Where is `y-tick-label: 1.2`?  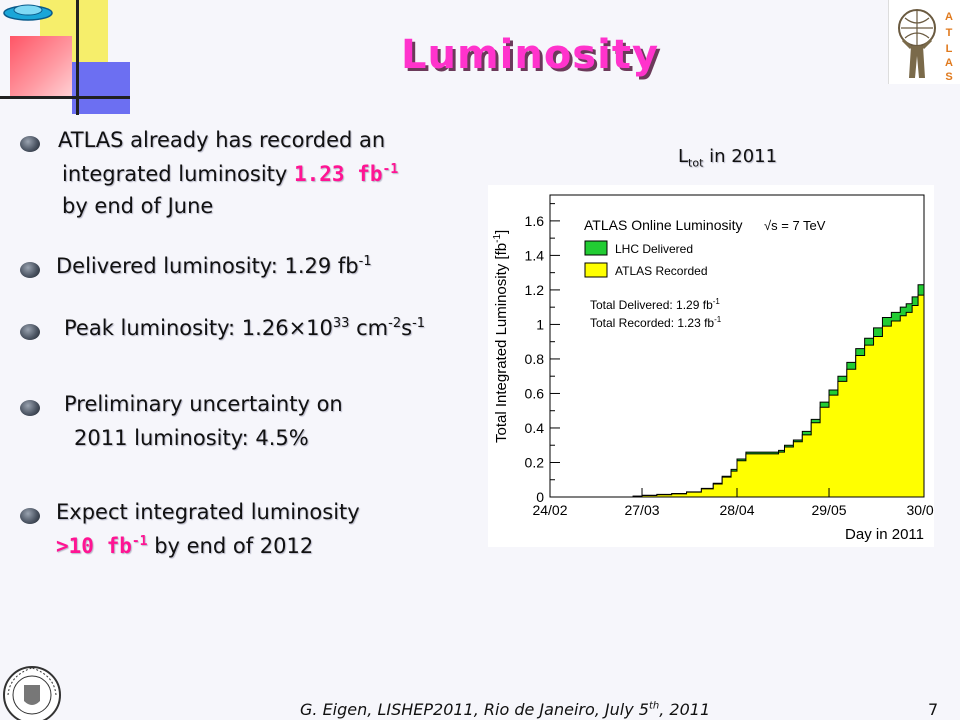 y-tick-label: 1.2 is located at coordinates (535, 290).